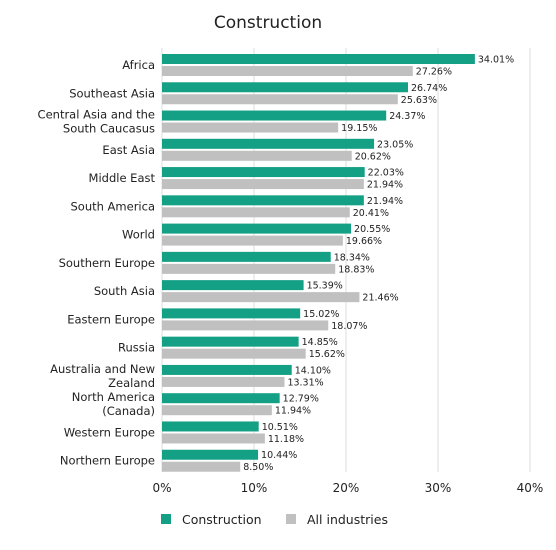 This screenshot has width=556, height=550. What do you see at coordinates (254, 488) in the screenshot?
I see `x-tick-label: 10%` at bounding box center [254, 488].